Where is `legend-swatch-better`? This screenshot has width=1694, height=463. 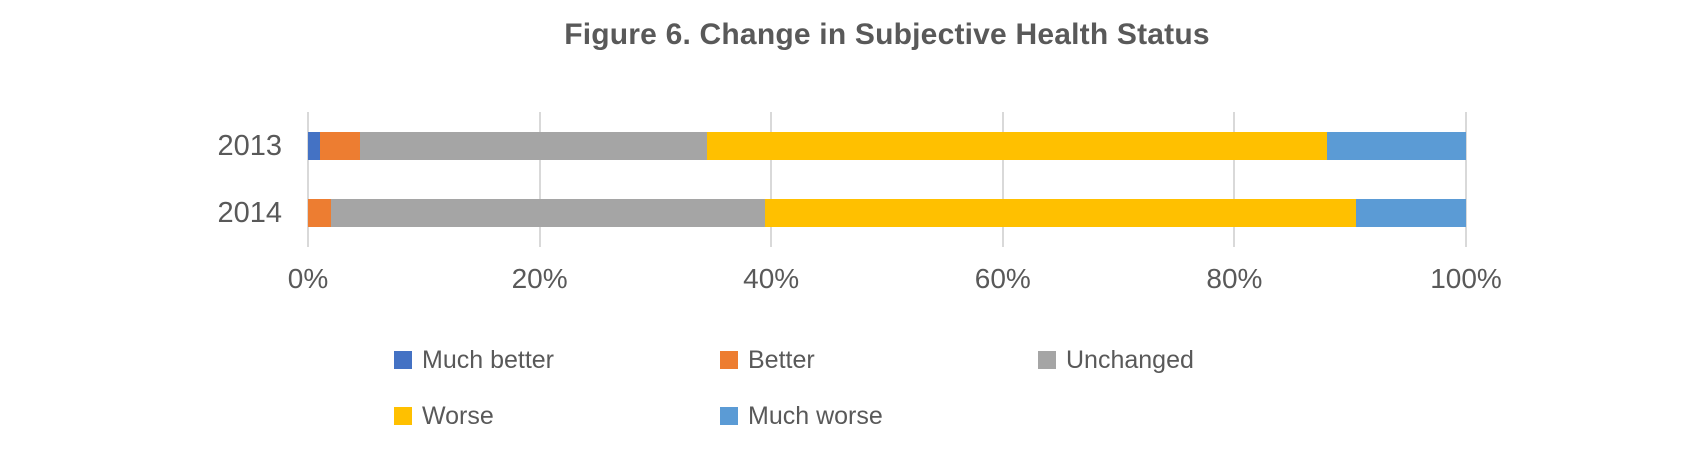 legend-swatch-better is located at coordinates (729, 360).